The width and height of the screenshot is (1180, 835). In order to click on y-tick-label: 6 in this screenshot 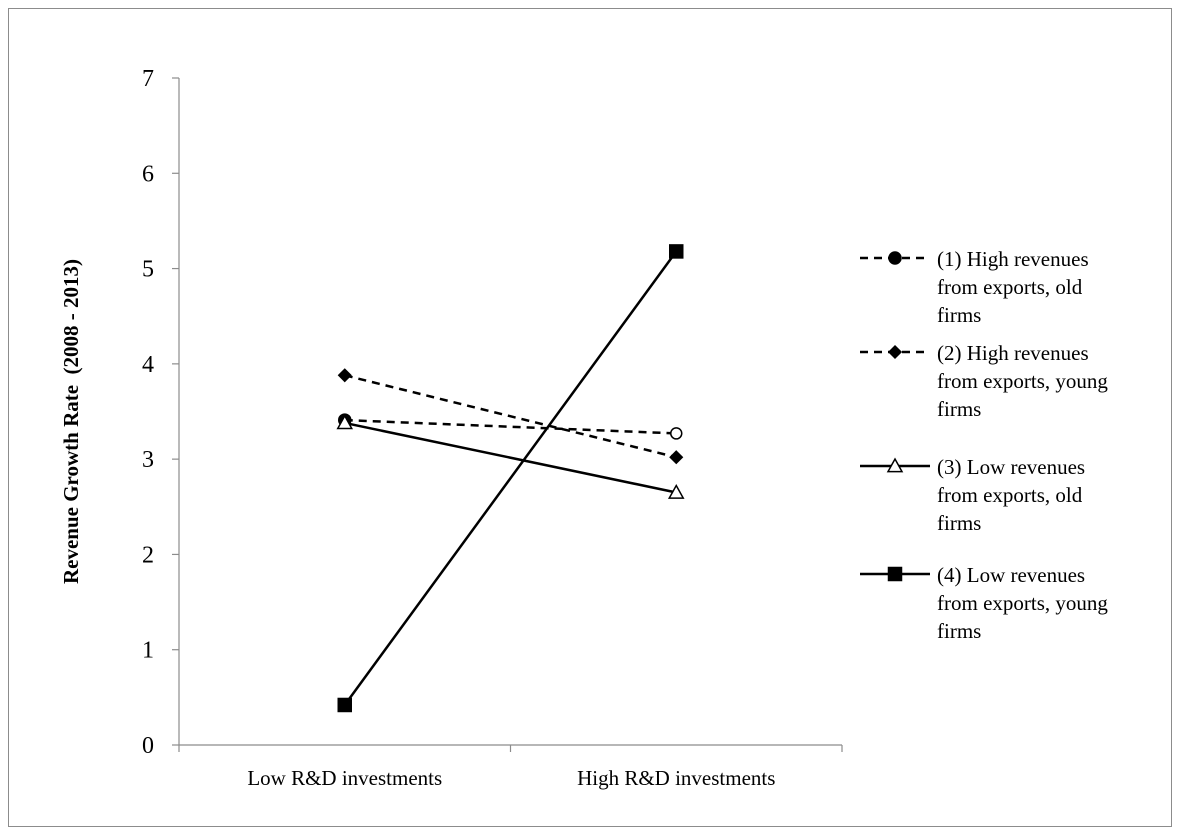, I will do `click(148, 174)`.